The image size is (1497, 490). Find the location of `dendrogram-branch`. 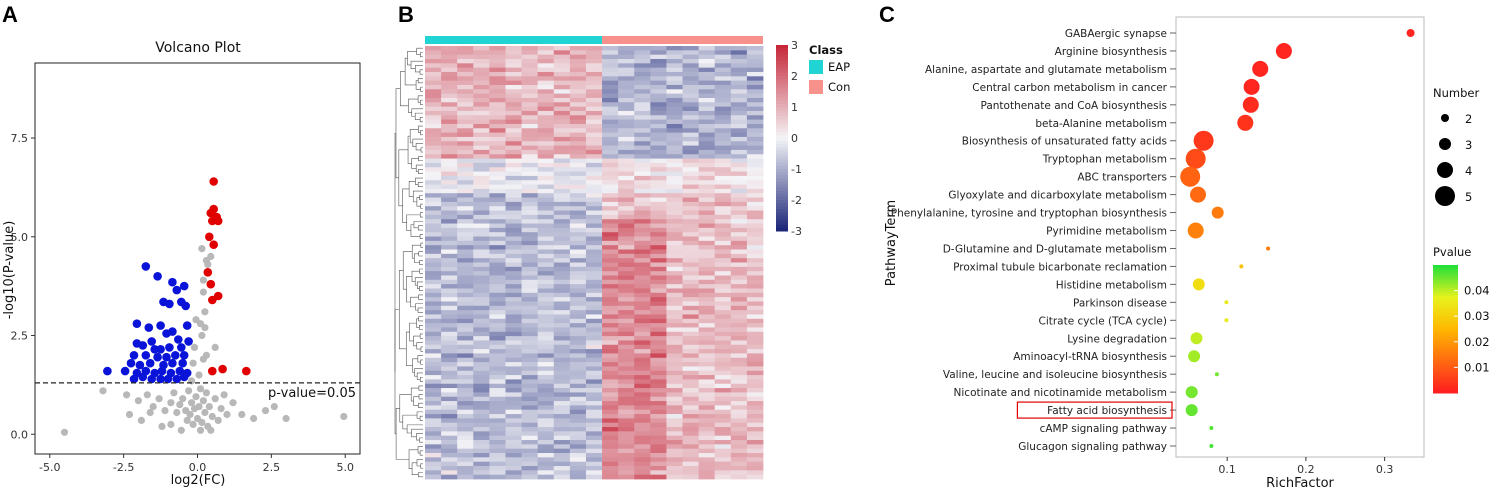

dendrogram-branch is located at coordinates (421, 245).